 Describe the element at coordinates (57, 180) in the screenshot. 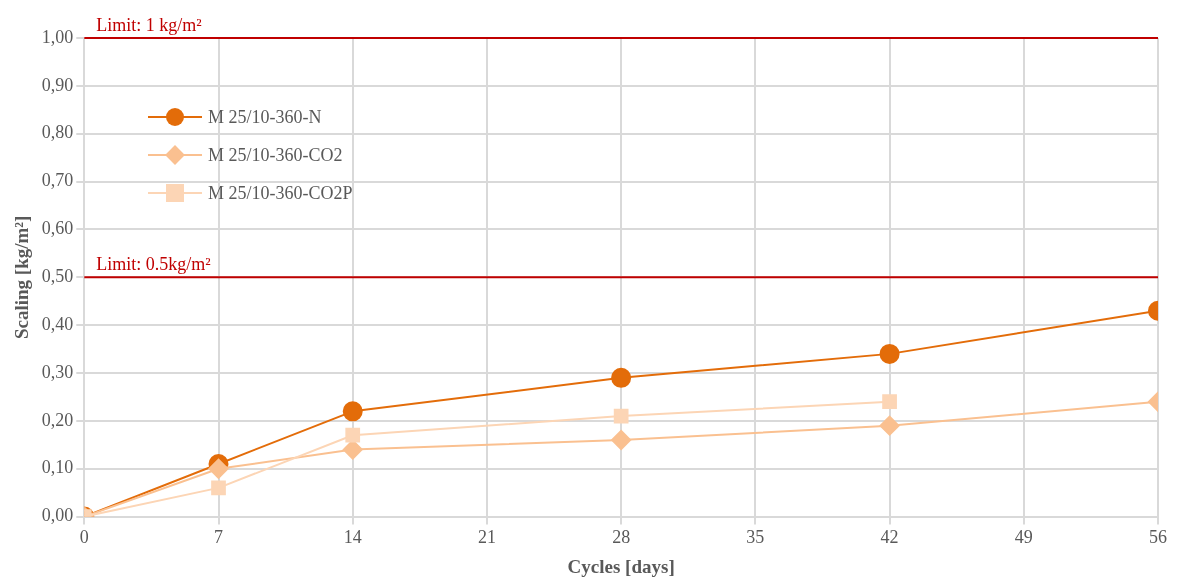

I see `y-tick-label: 0,70` at that location.